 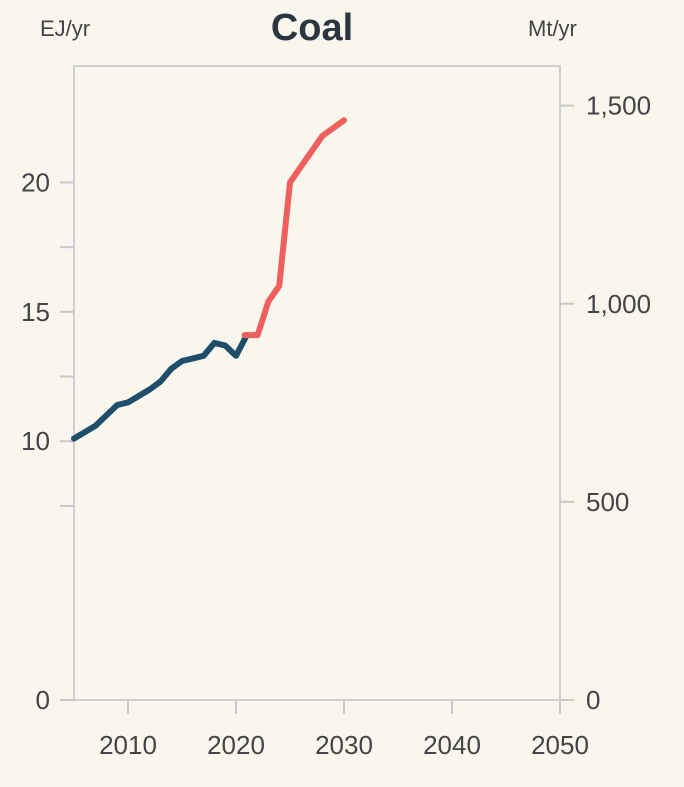 I want to click on chart-title: Coal, so click(x=312, y=28).